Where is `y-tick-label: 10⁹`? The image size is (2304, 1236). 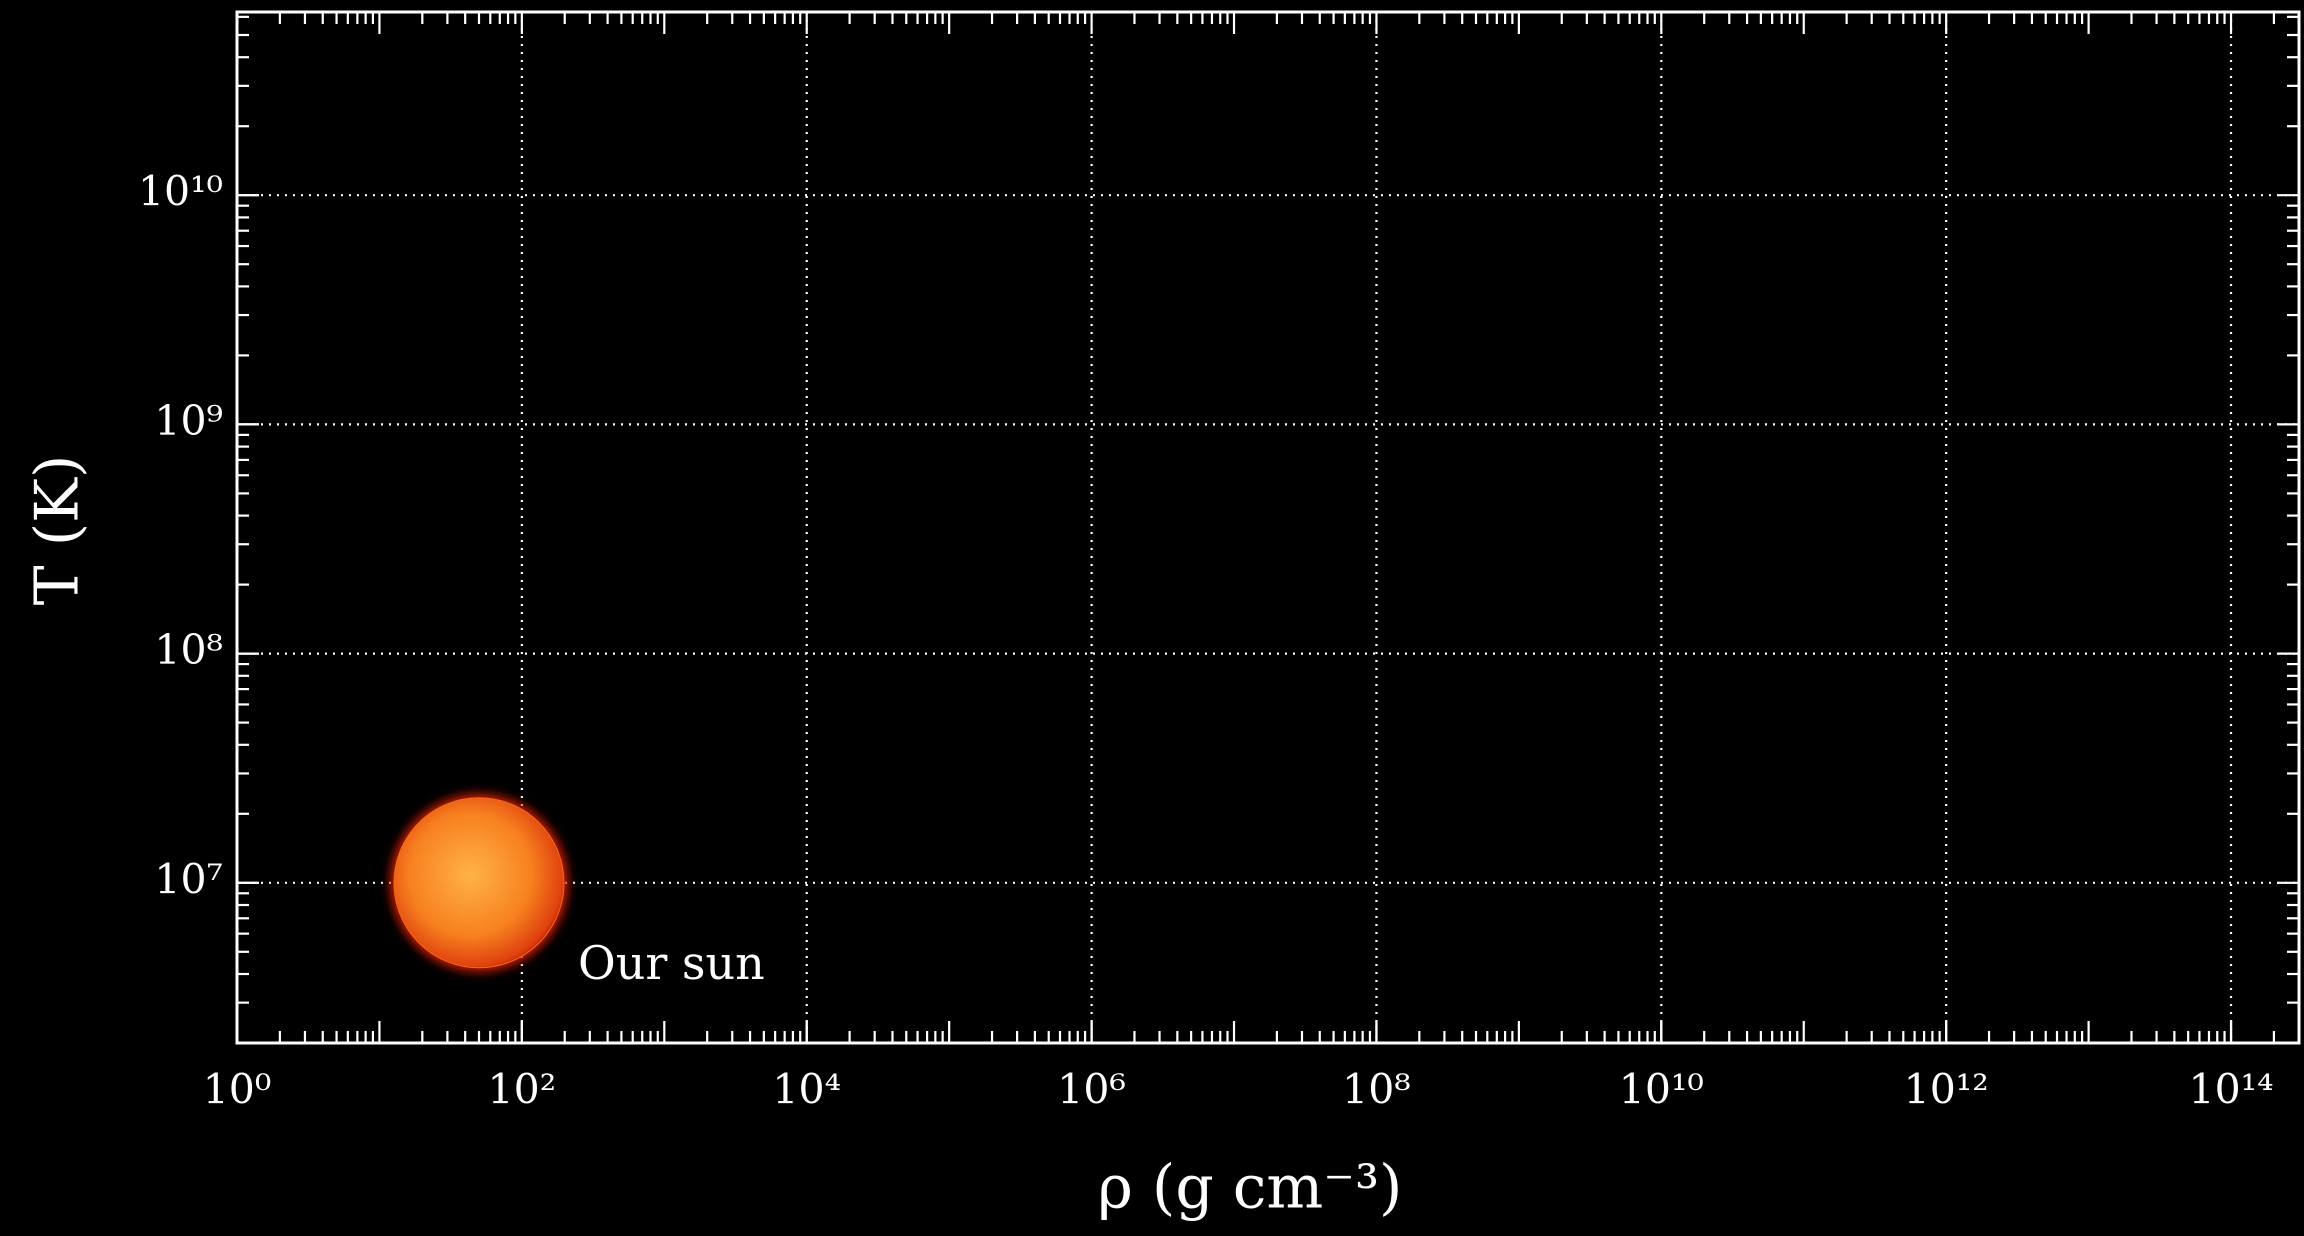 y-tick-label: 10⁹ is located at coordinates (188, 421).